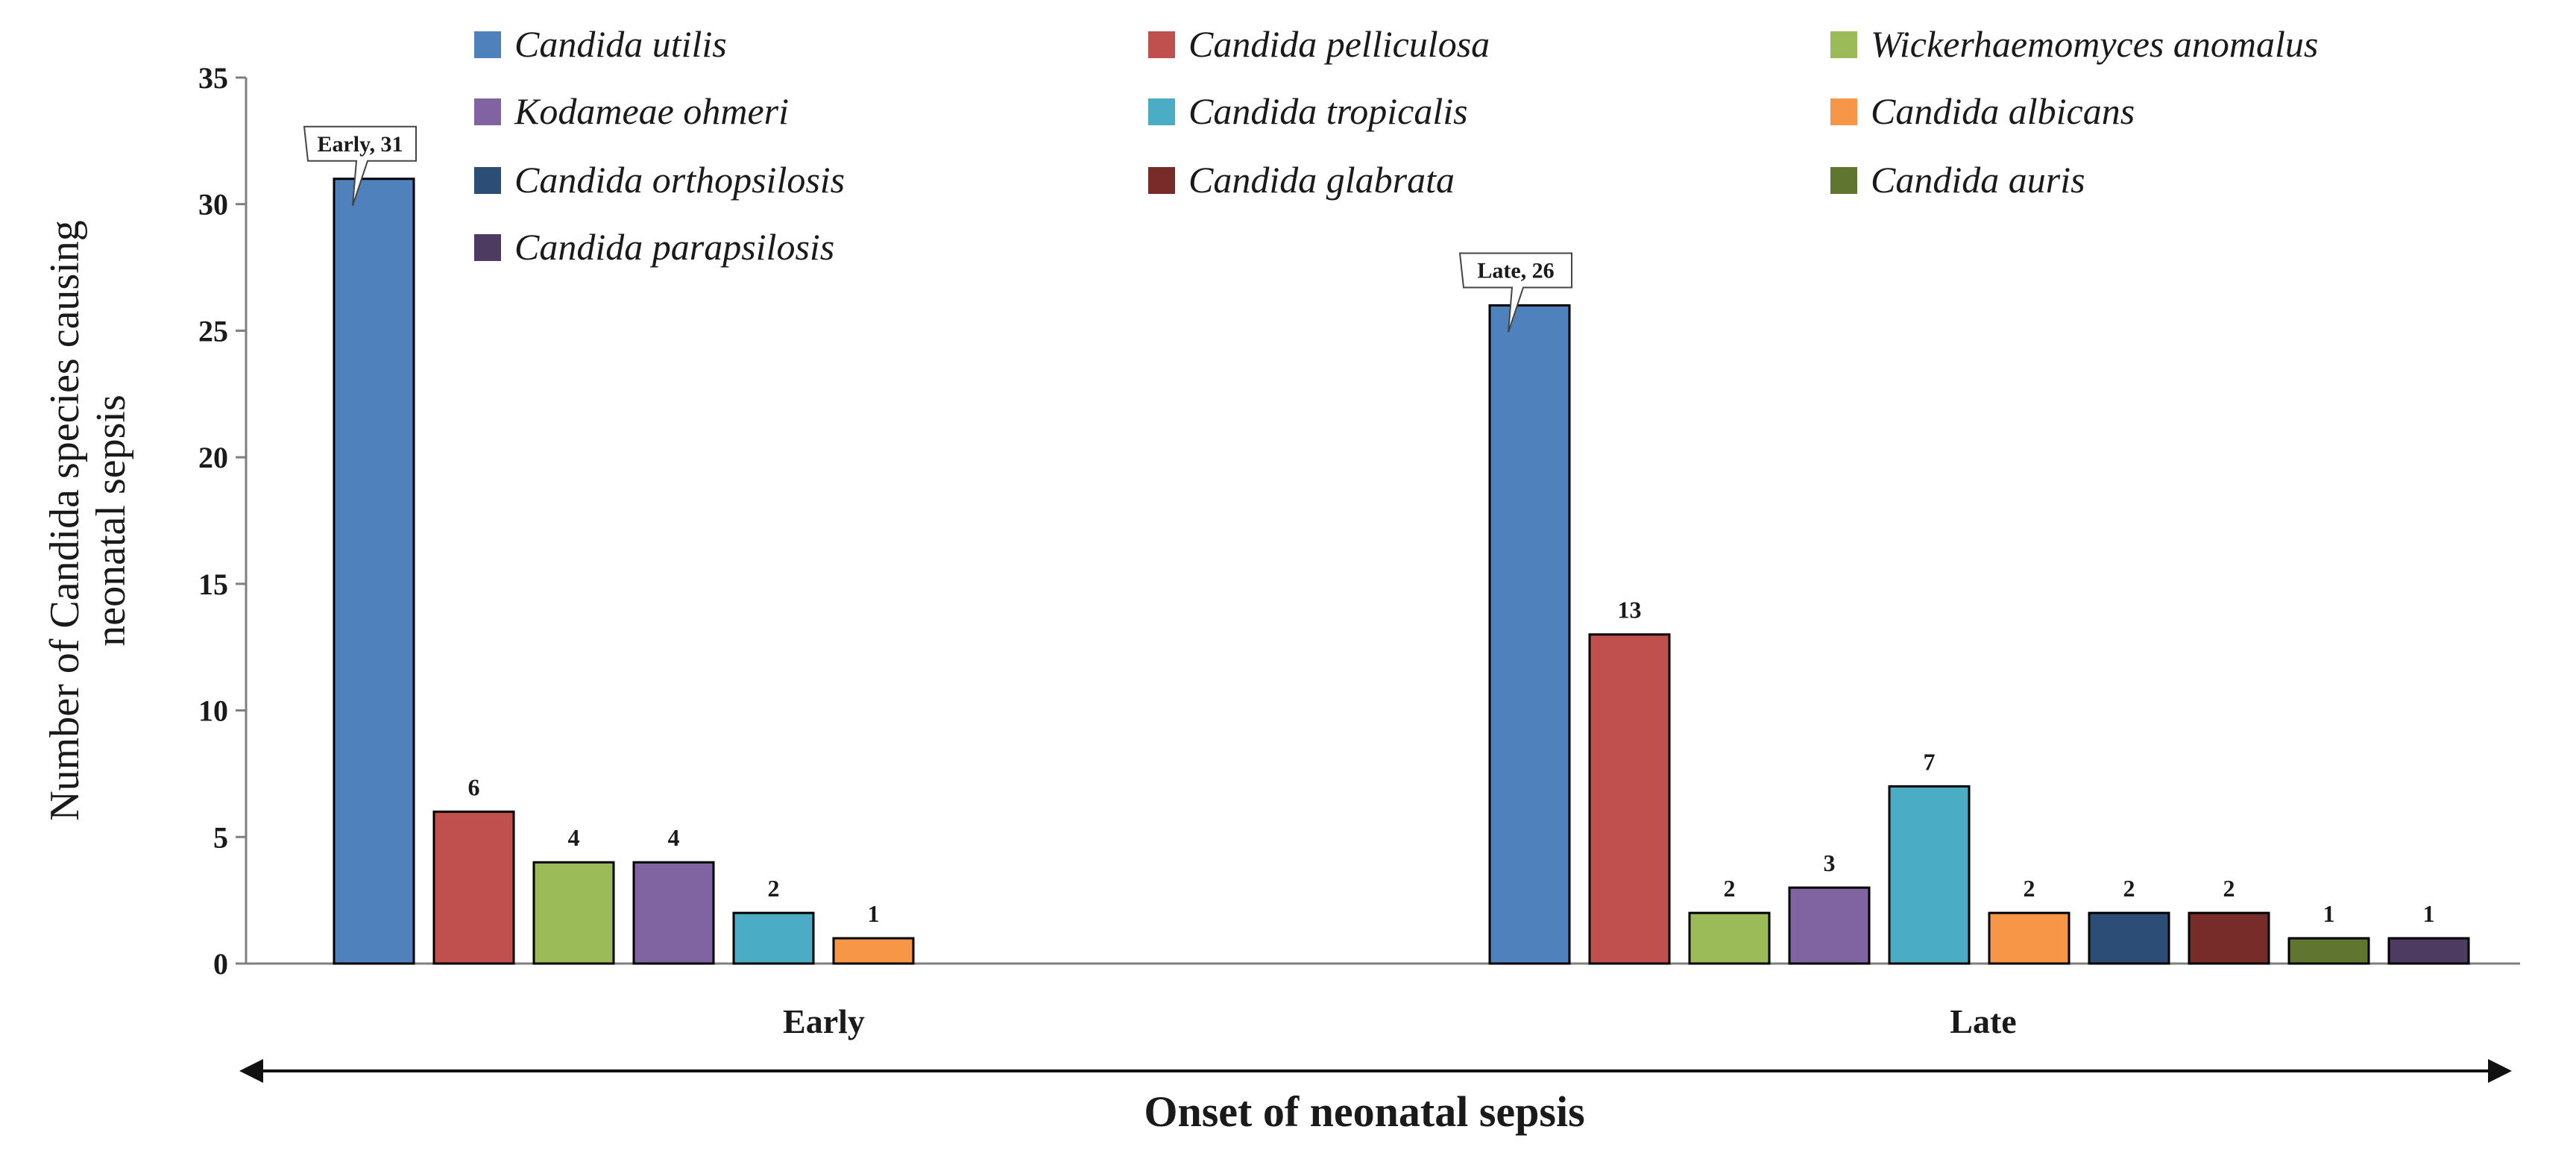 The height and width of the screenshot is (1150, 2576). What do you see at coordinates (213, 331) in the screenshot?
I see `y-tick-label: 25` at bounding box center [213, 331].